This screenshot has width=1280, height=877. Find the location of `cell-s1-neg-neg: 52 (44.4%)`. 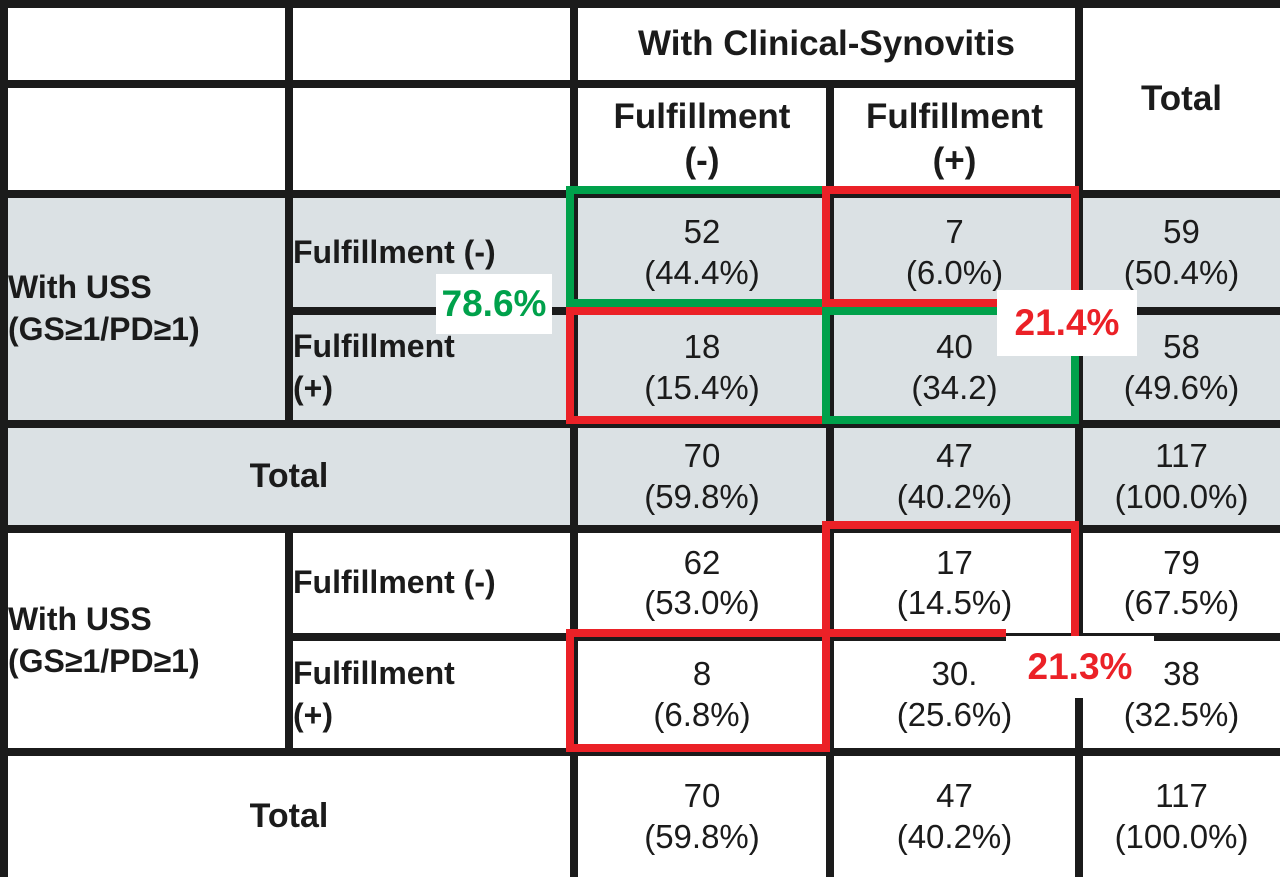

cell-s1-neg-neg: 52 (44.4%) is located at coordinates (702, 252).